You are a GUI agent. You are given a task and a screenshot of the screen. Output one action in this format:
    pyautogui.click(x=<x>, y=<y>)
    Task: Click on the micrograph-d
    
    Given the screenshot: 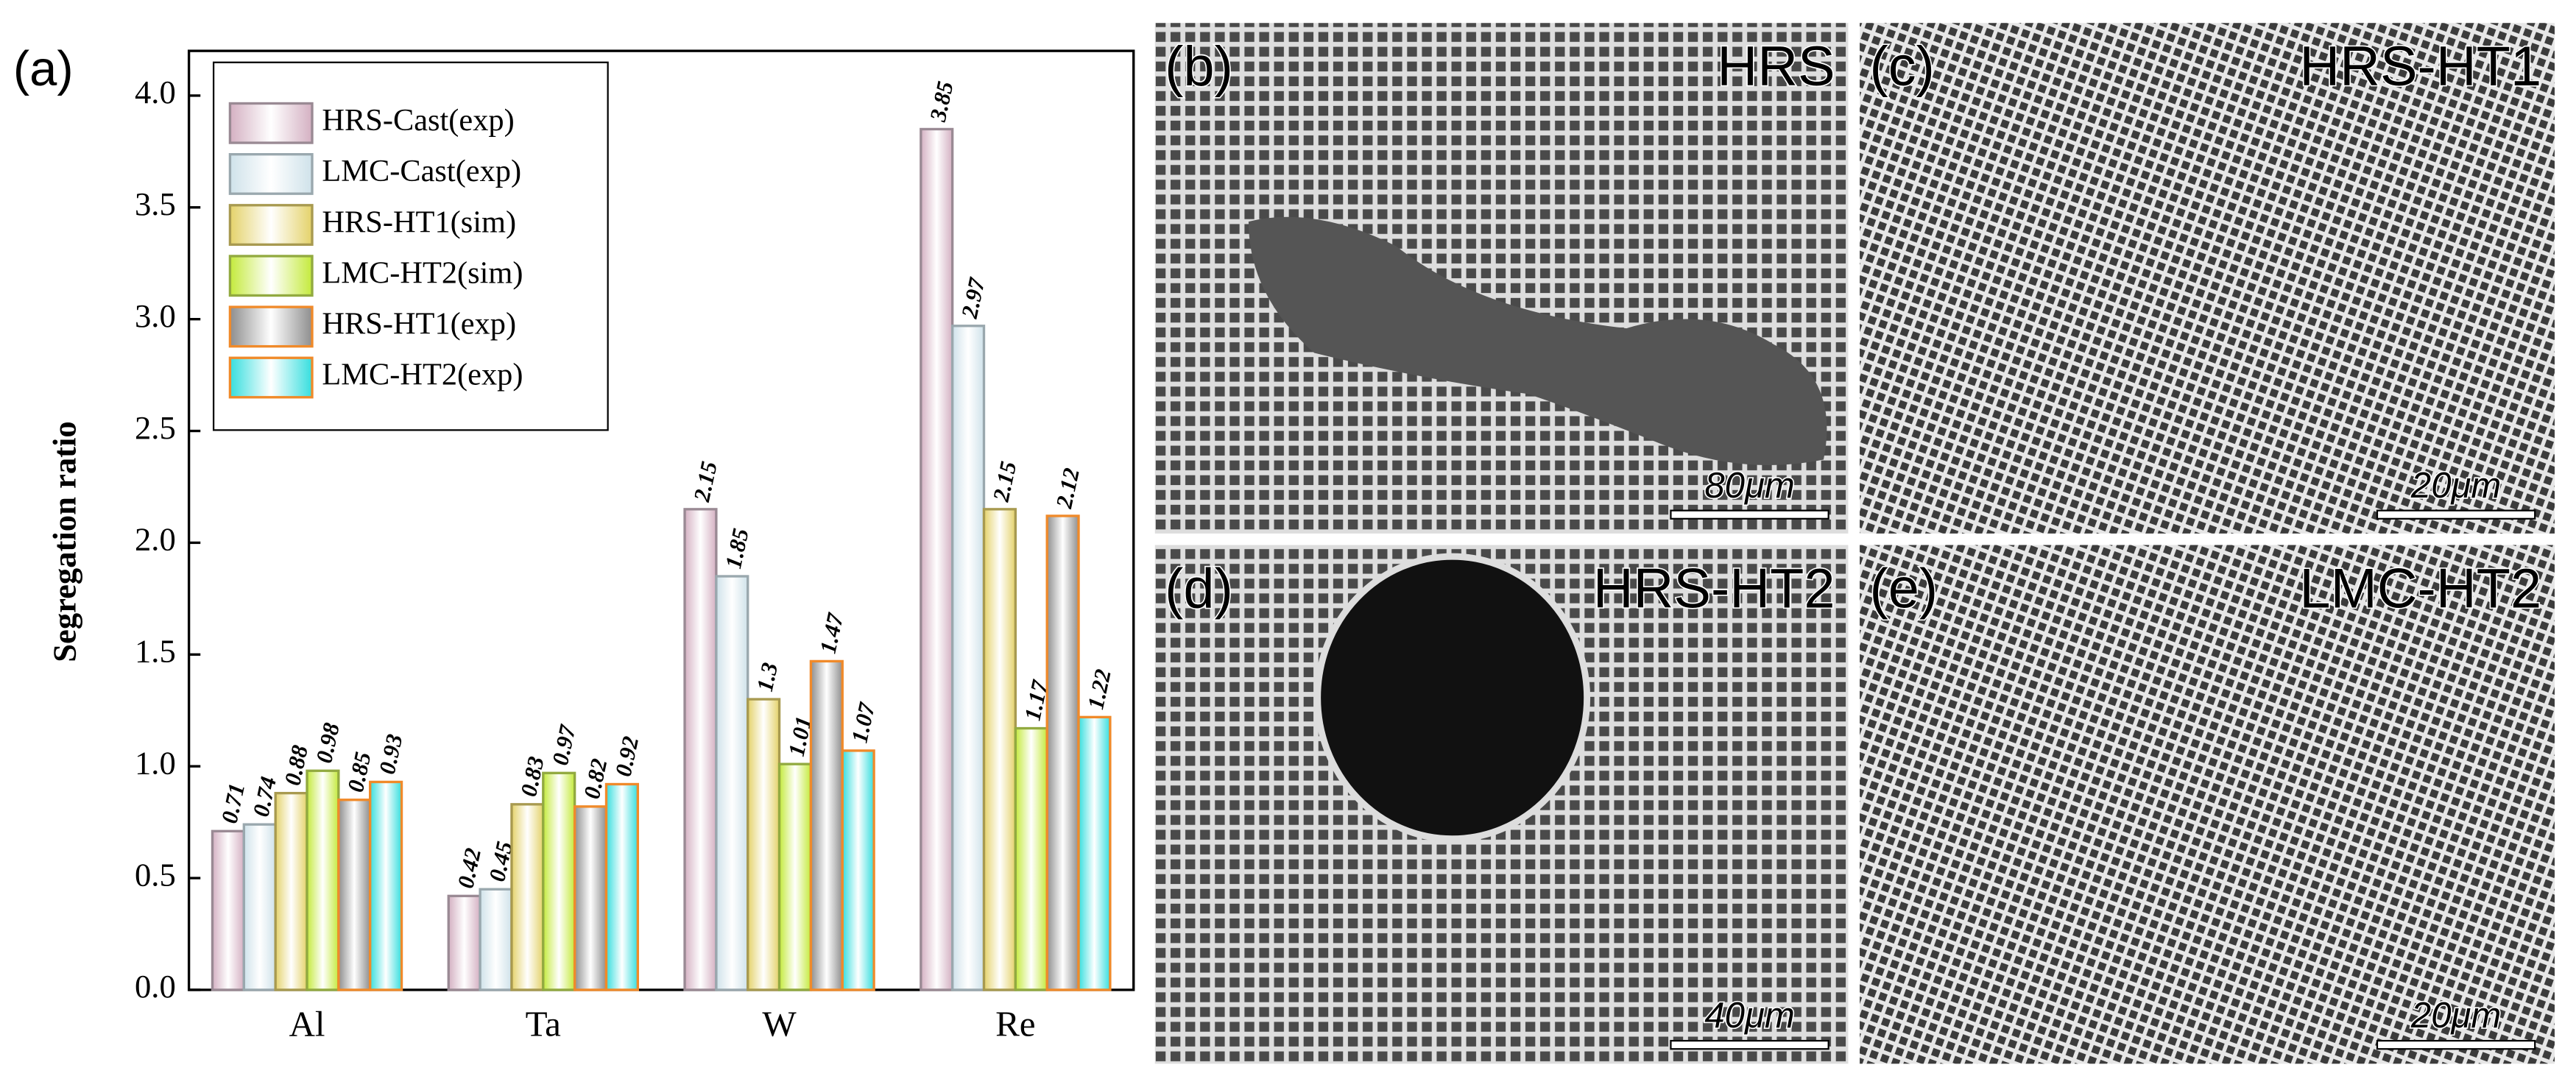 What is the action you would take?
    pyautogui.click(x=1501, y=804)
    